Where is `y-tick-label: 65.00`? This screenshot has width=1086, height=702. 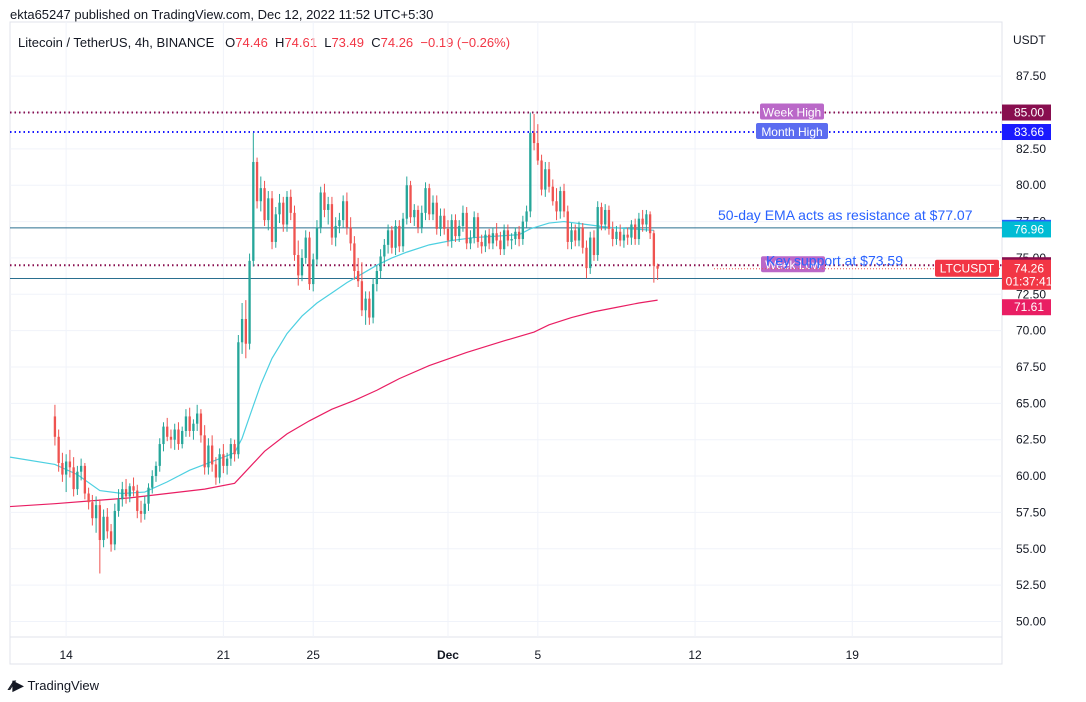
y-tick-label: 65.00 is located at coordinates (1031, 403).